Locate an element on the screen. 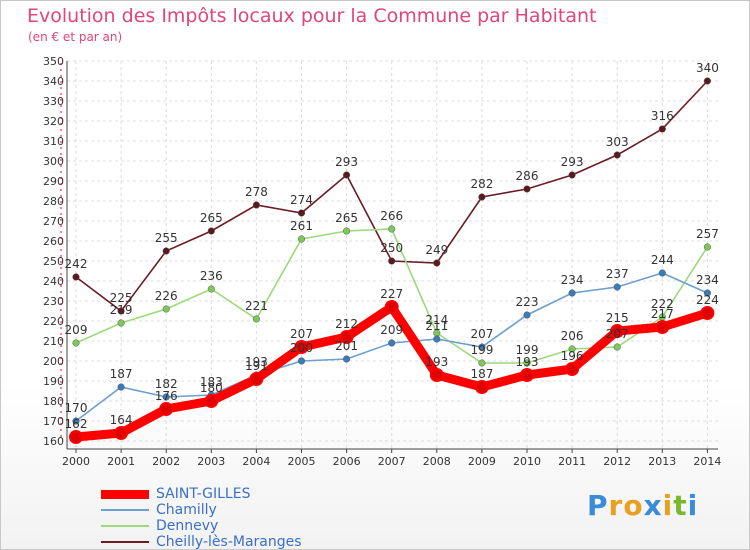  y-tick-label: 330 is located at coordinates (53, 101).